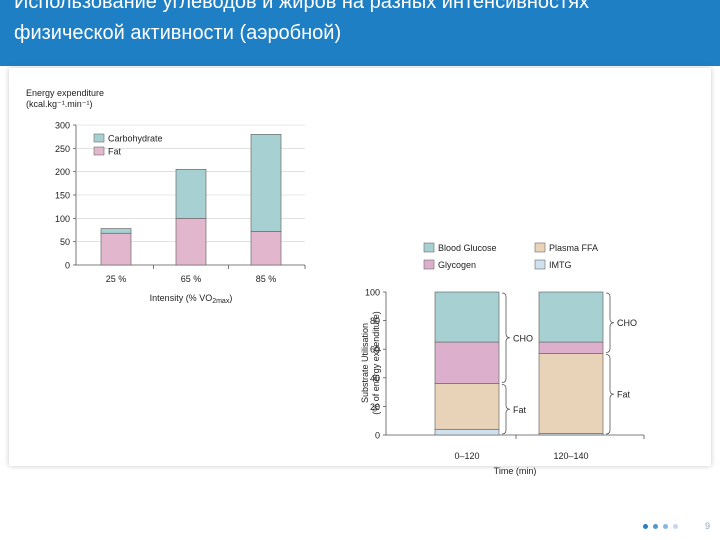  What do you see at coordinates (375, 378) in the screenshot?
I see `chart2-ytick-label: 40` at bounding box center [375, 378].